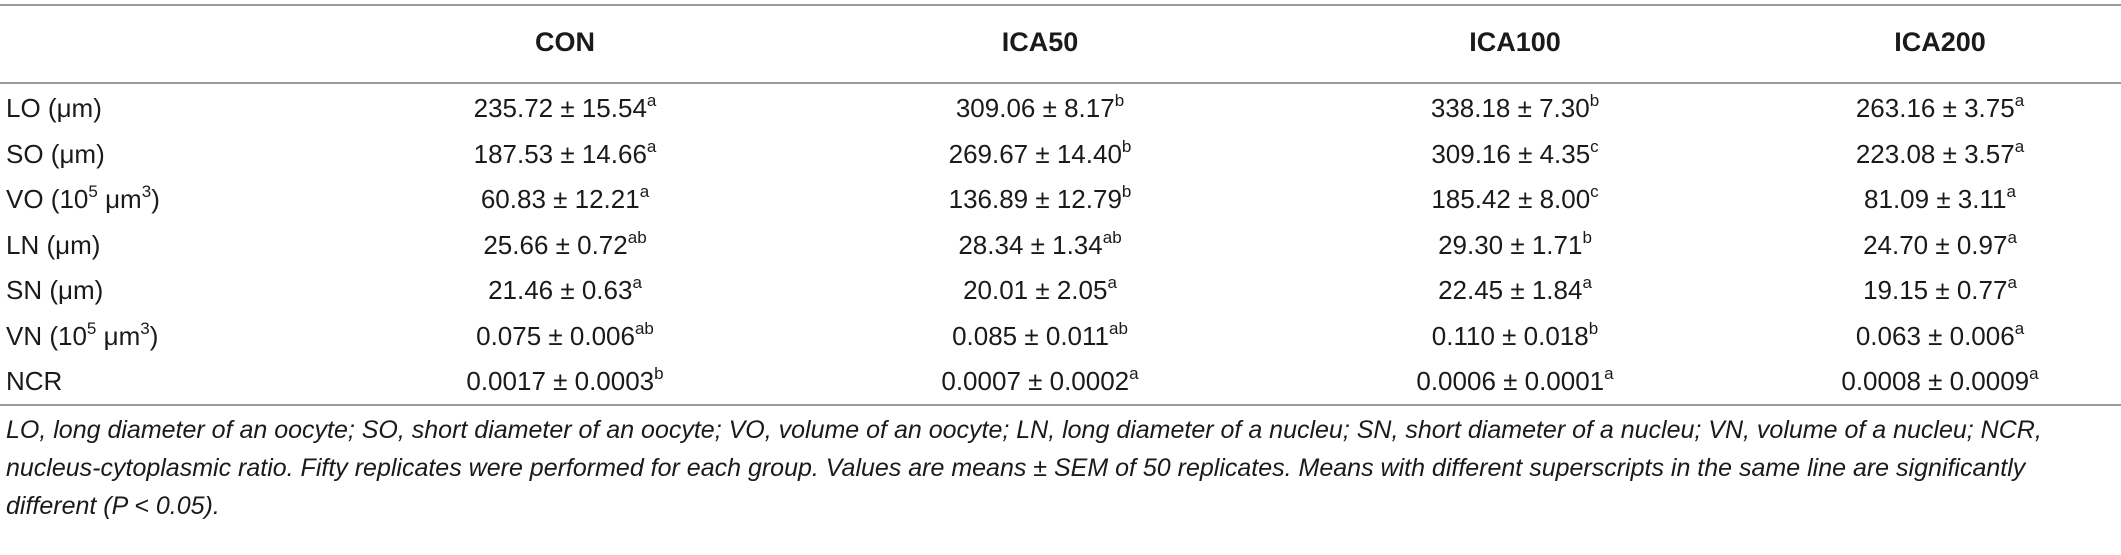 This screenshot has width=2121, height=555. I want to click on row-label-text: VN (10, so click(46, 335).